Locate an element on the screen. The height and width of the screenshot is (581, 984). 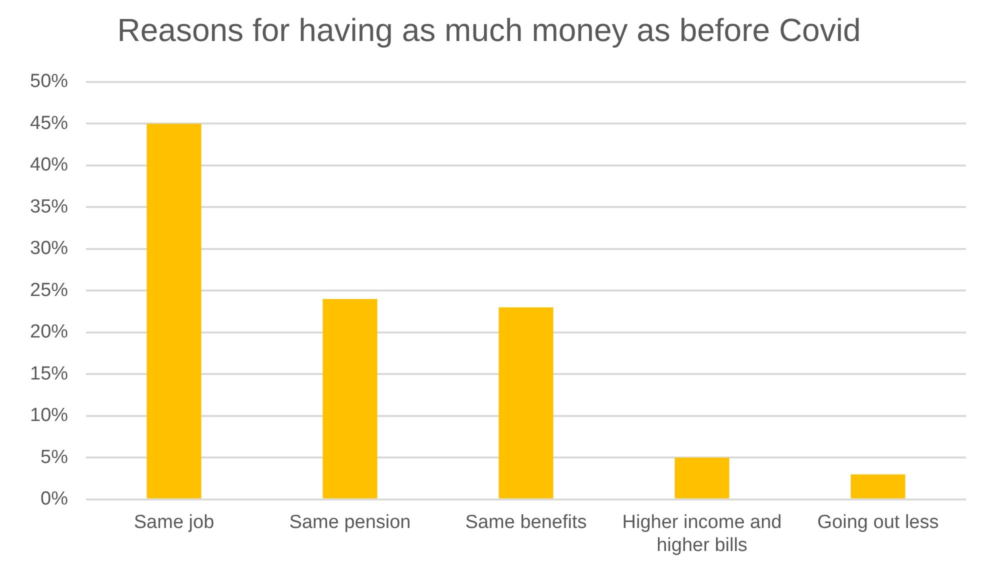
x-tick-label: Higher income and higher bills is located at coordinates (702, 534).